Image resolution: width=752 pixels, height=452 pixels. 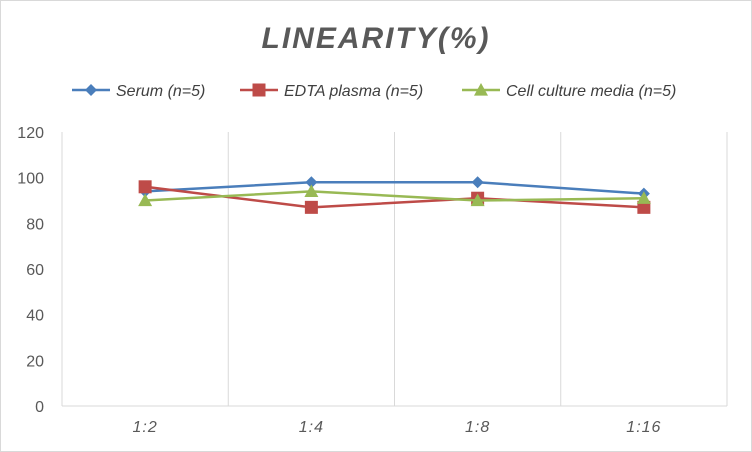 What do you see at coordinates (35, 224) in the screenshot?
I see `y-tick-label: 80` at bounding box center [35, 224].